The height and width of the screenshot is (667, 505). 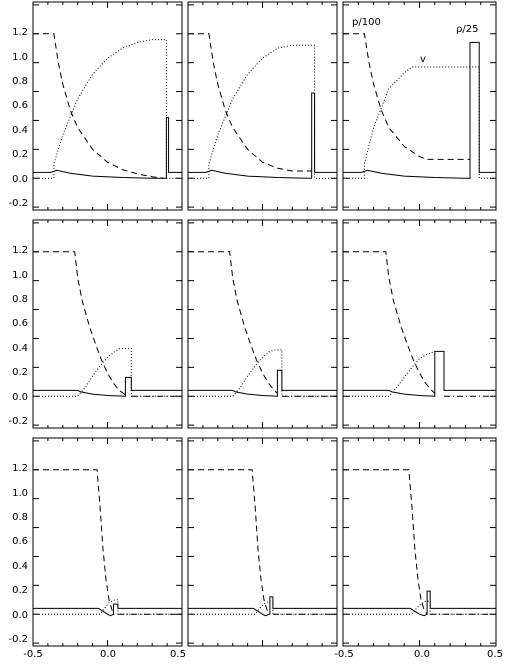 I want to click on y-tick-label-row0-2: 0.2, so click(x=20, y=154).